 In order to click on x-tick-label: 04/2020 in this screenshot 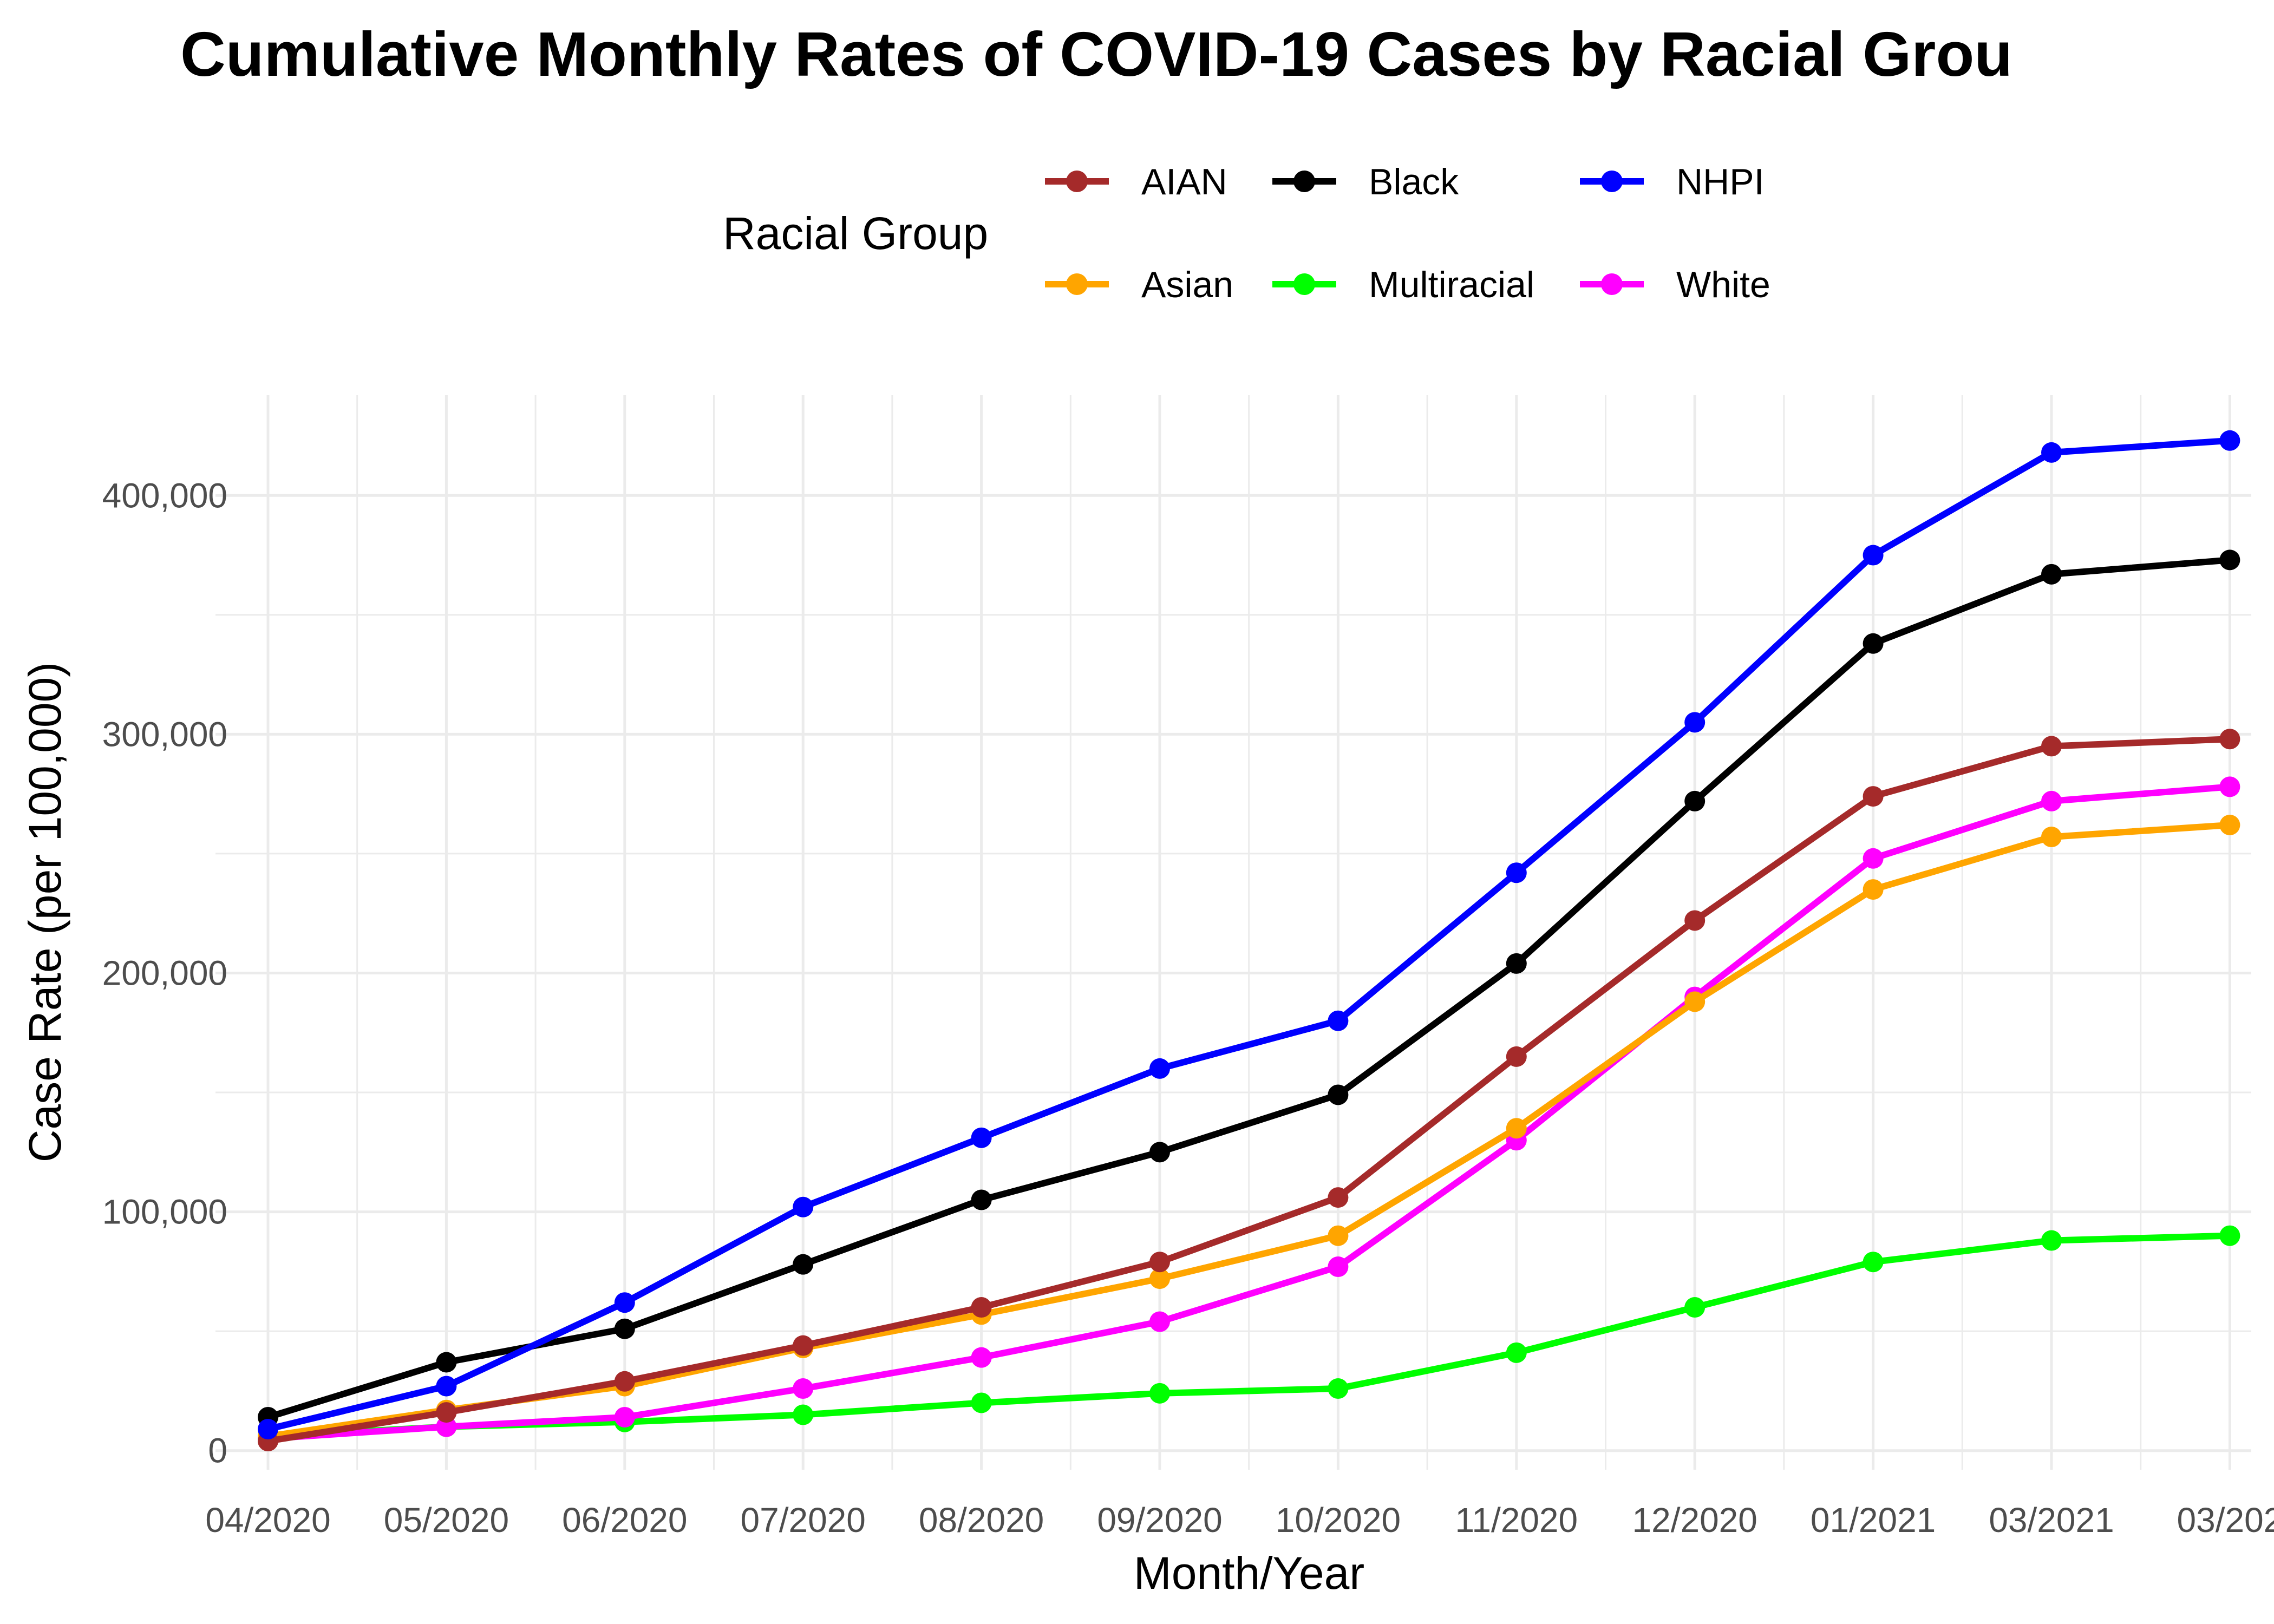, I will do `click(268, 1520)`.